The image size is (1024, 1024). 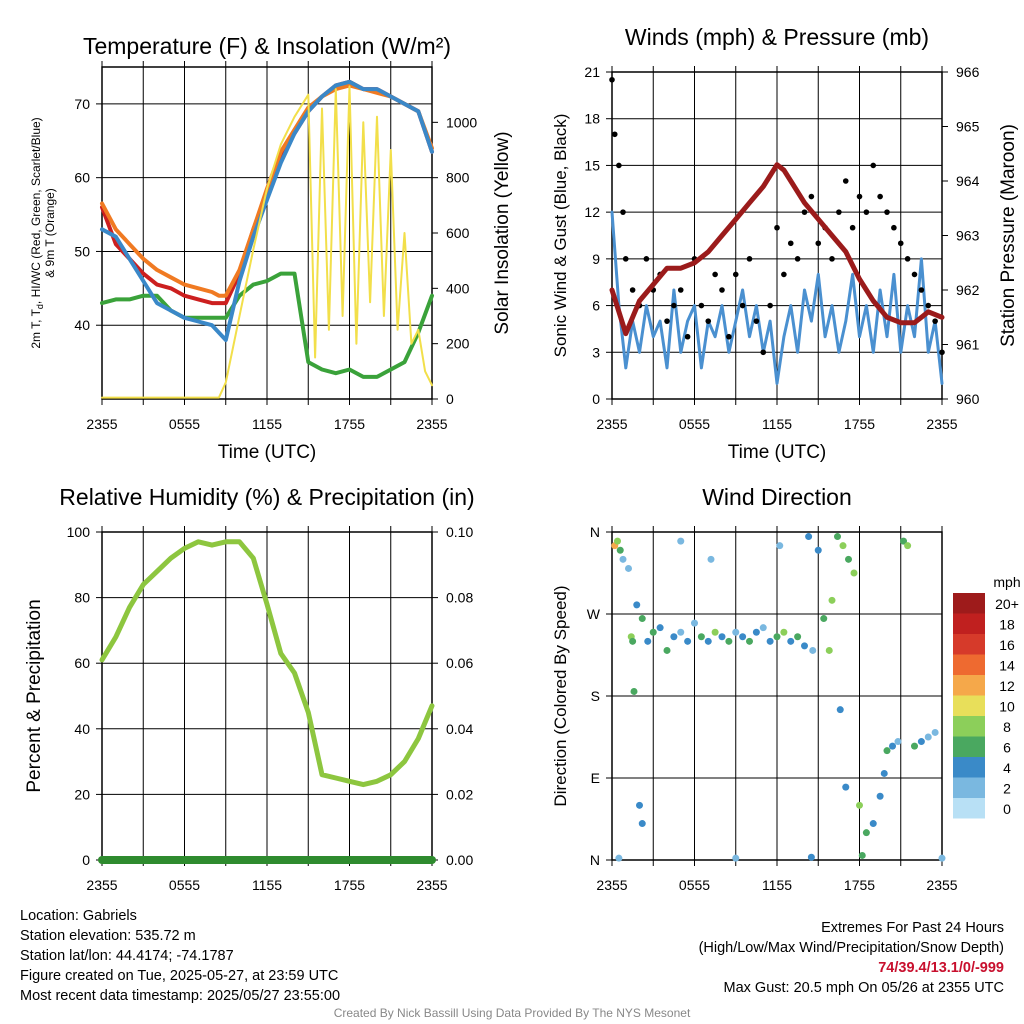 I want to click on colorbar-label: 4, so click(x=1007, y=768).